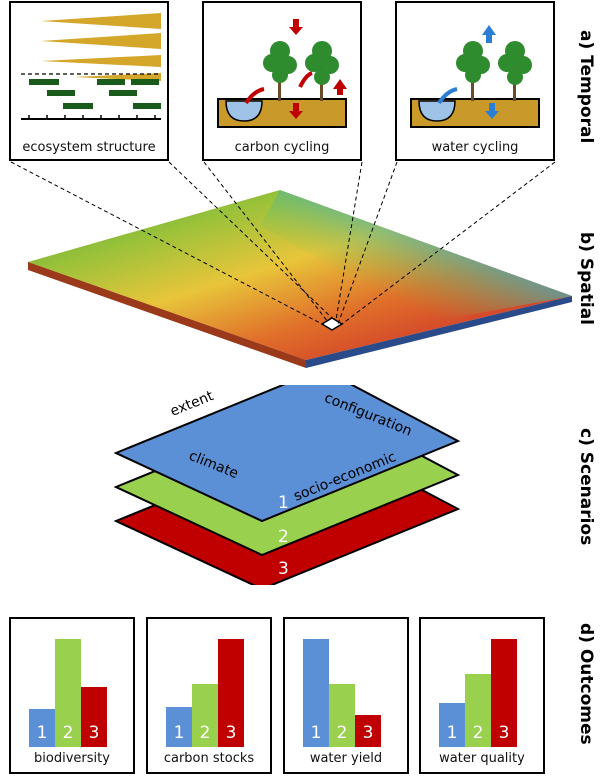  I want to click on carbon-cycling-panel: carbon cycling, so click(282, 81).